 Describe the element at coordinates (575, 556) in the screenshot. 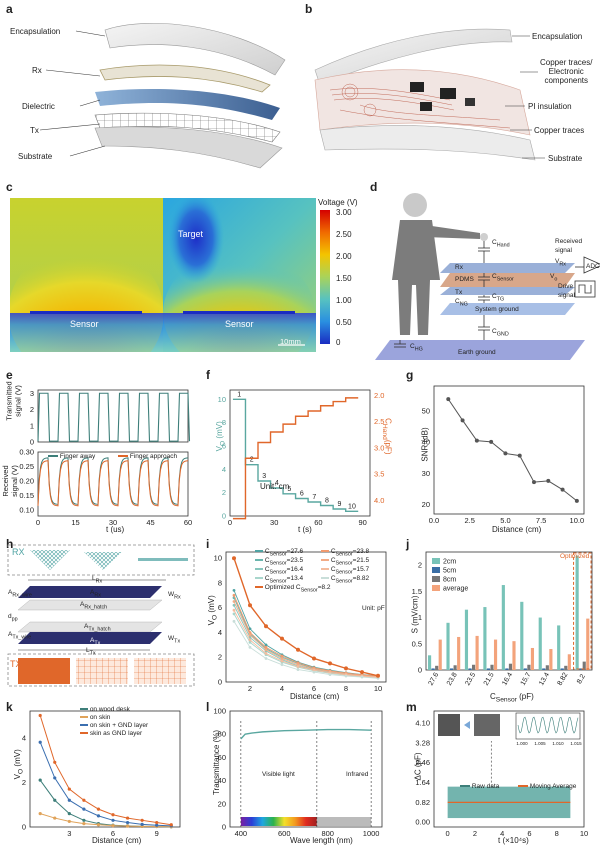

I see `j-optimized-label: Optimized` at that location.